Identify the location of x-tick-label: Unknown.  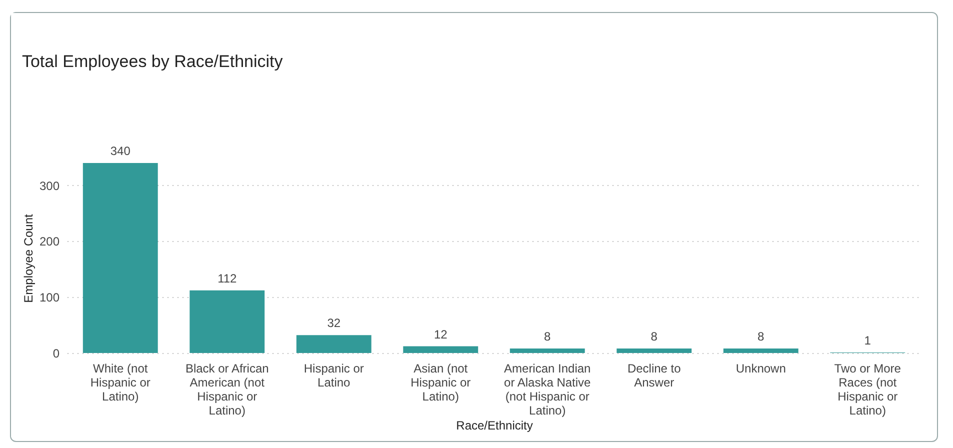
(761, 369).